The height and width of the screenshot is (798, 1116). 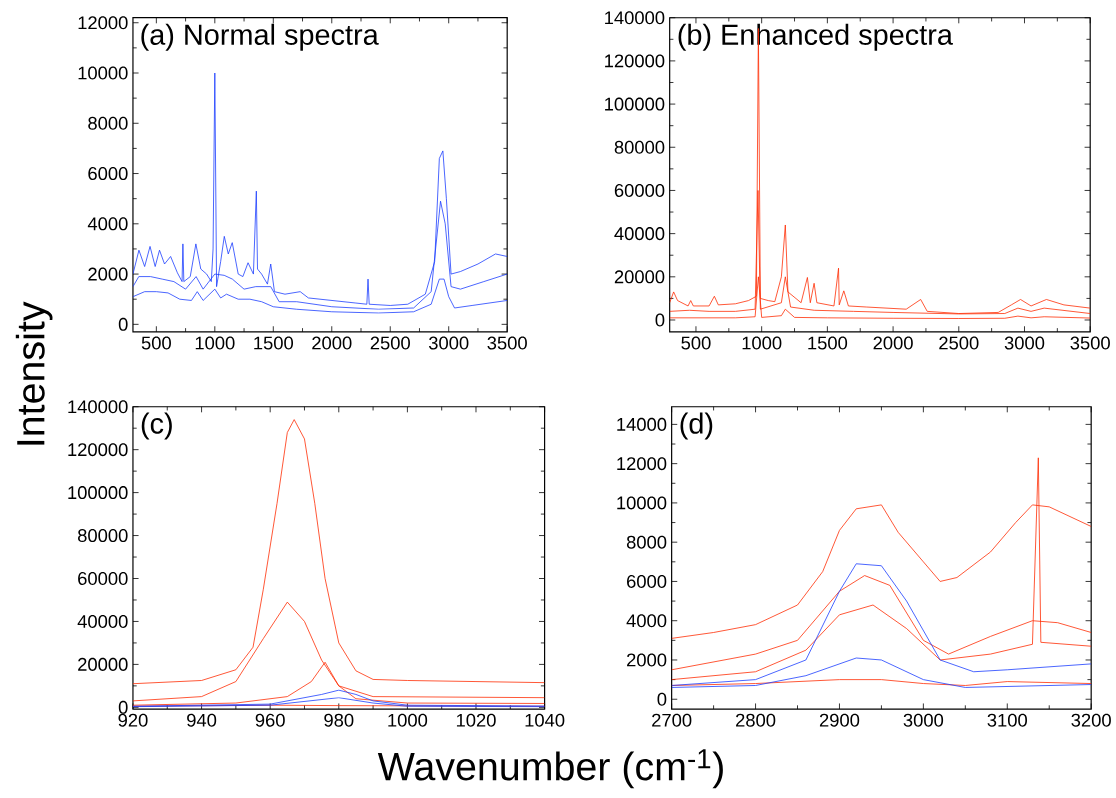 I want to click on x-tick-label: 940, so click(x=202, y=720).